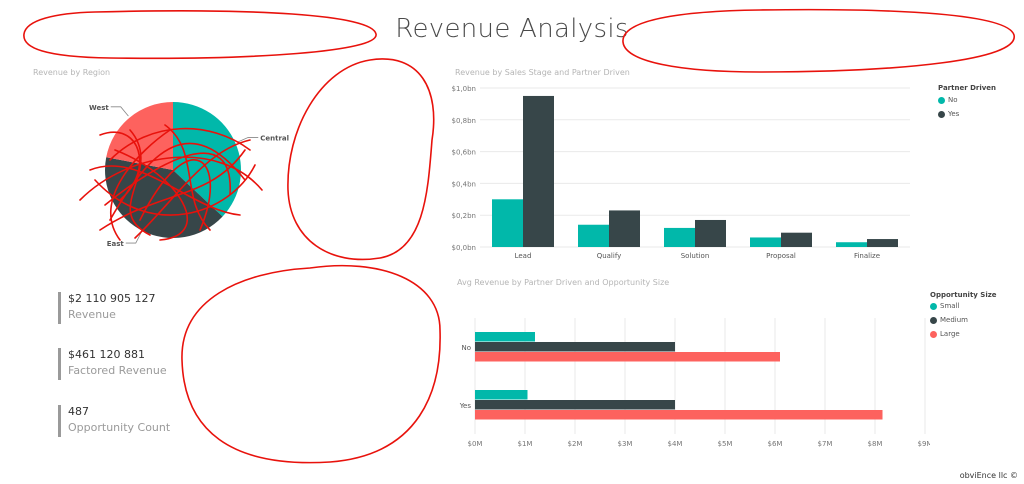  What do you see at coordinates (466, 348) in the screenshot?
I see `bar-y-tick-no: No` at bounding box center [466, 348].